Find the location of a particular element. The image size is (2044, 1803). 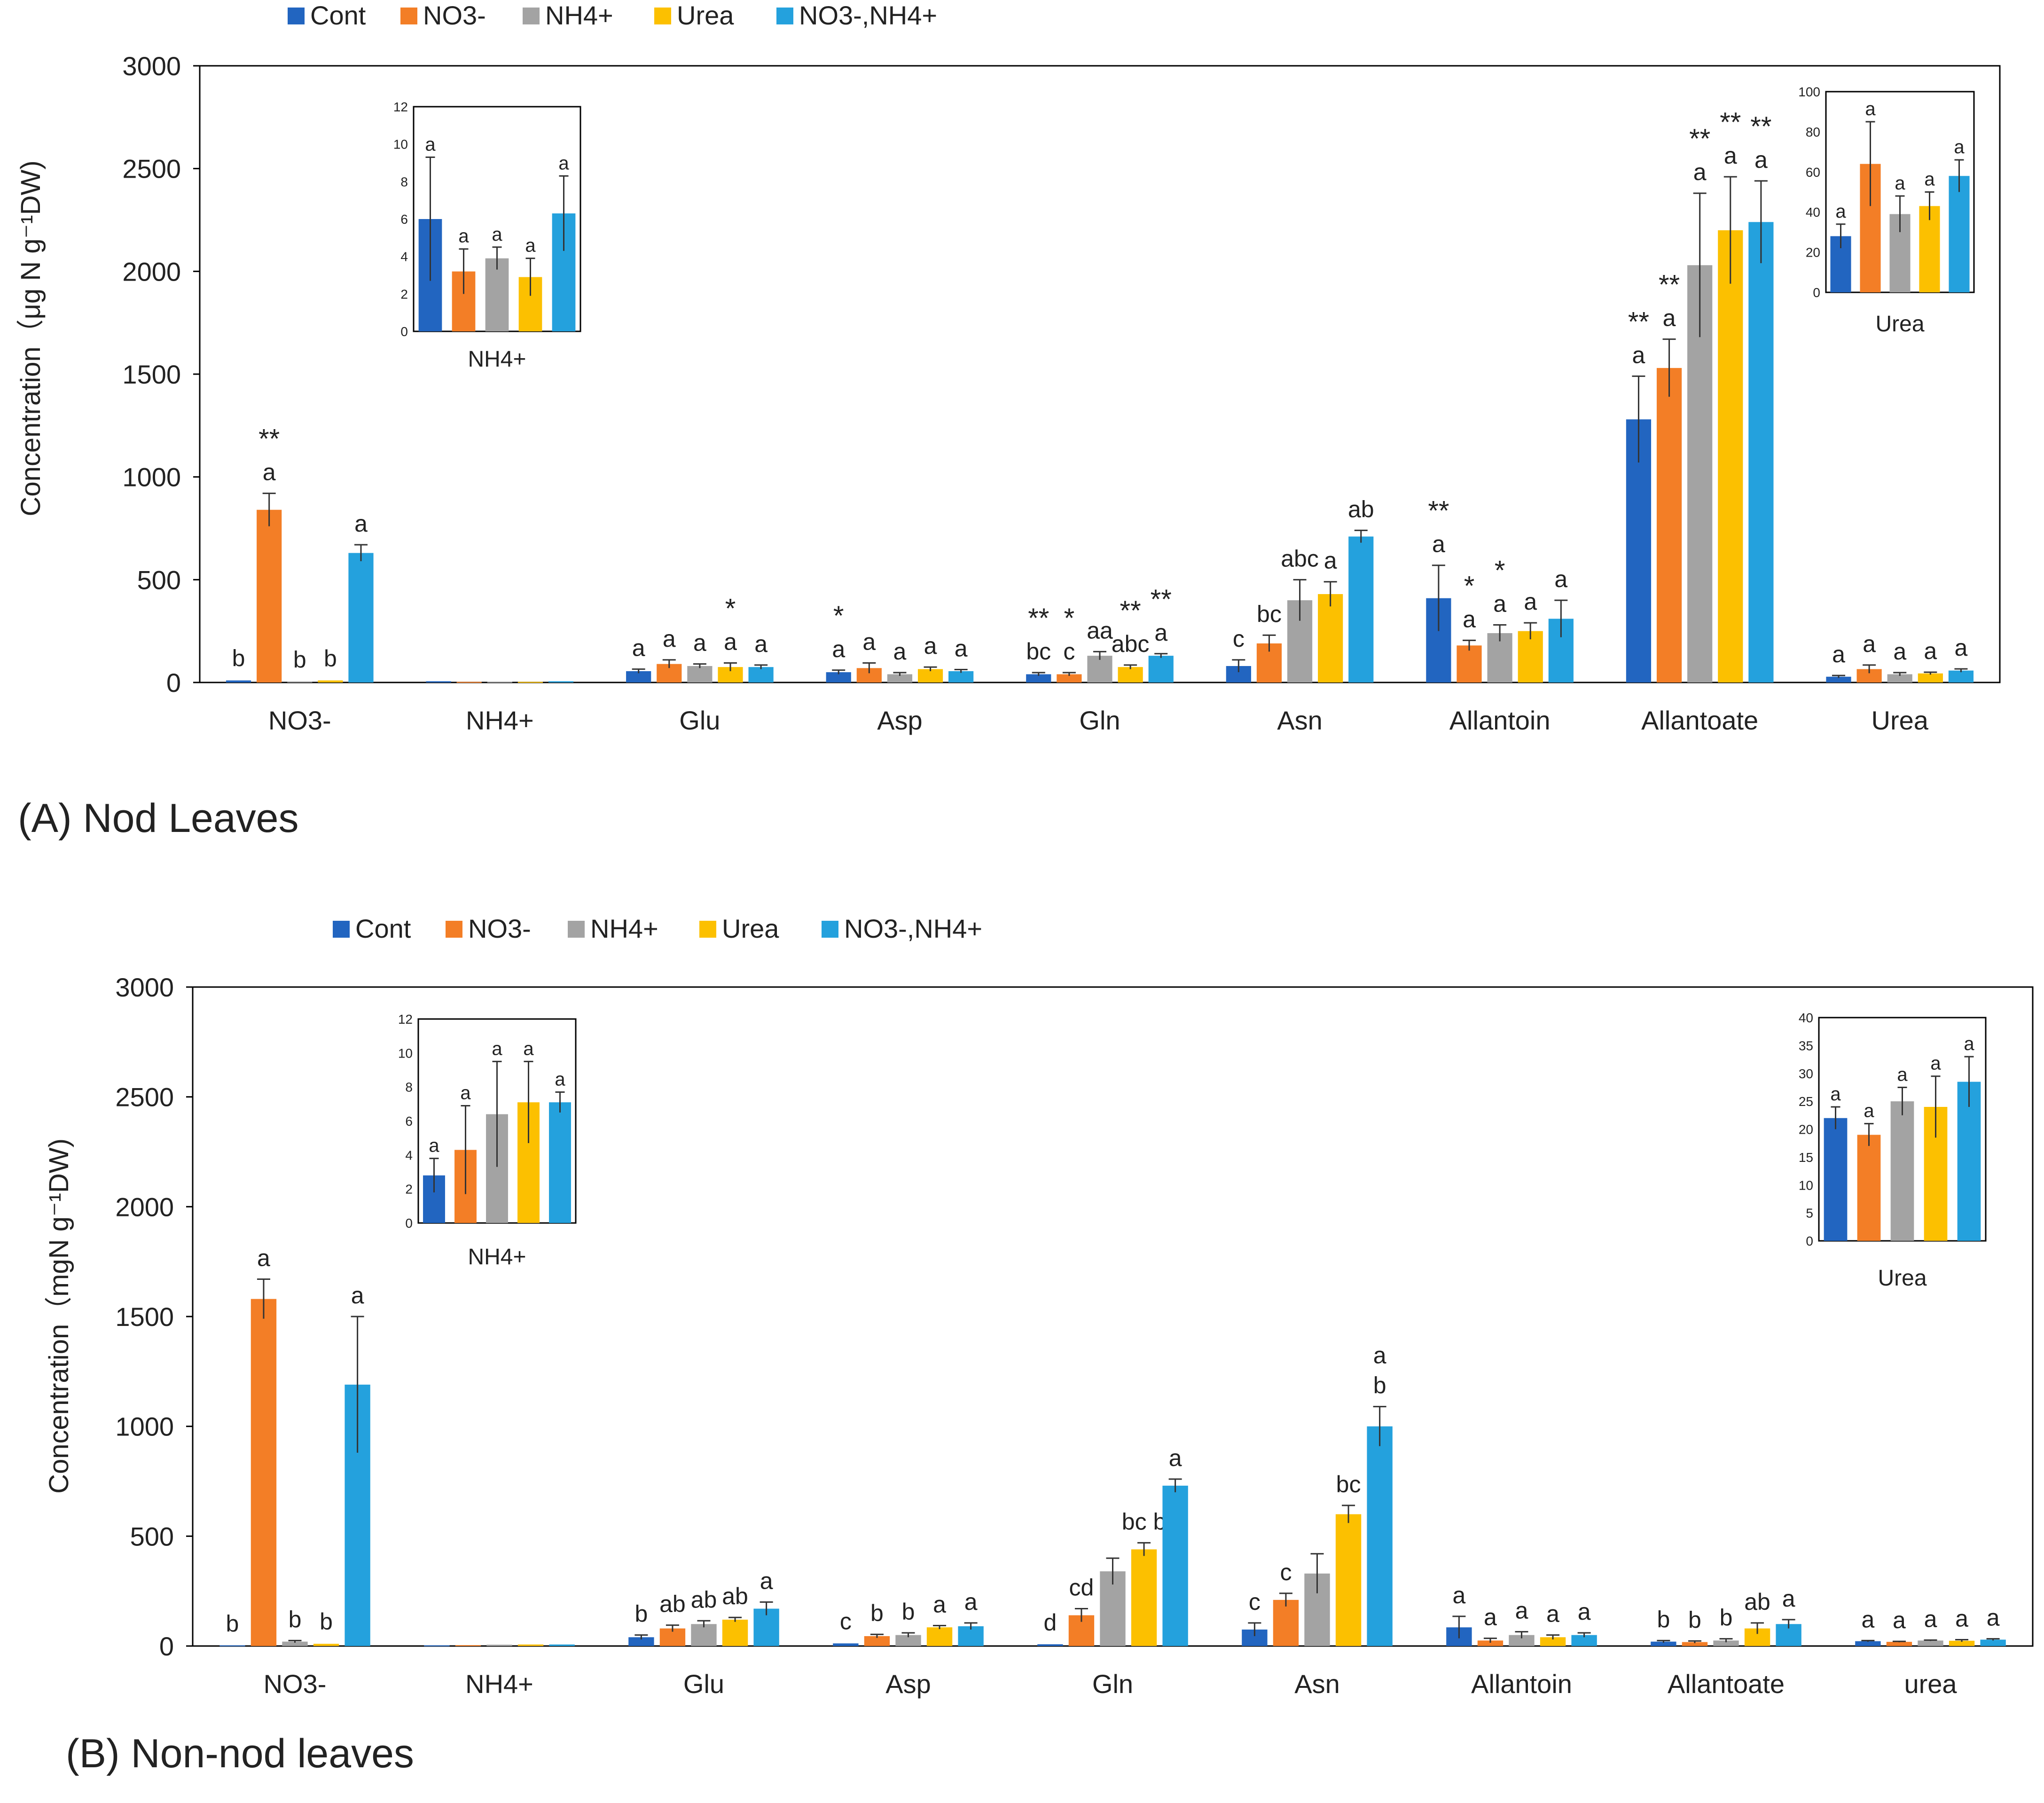

inset-y-tick-label: 6 is located at coordinates (409, 1121).